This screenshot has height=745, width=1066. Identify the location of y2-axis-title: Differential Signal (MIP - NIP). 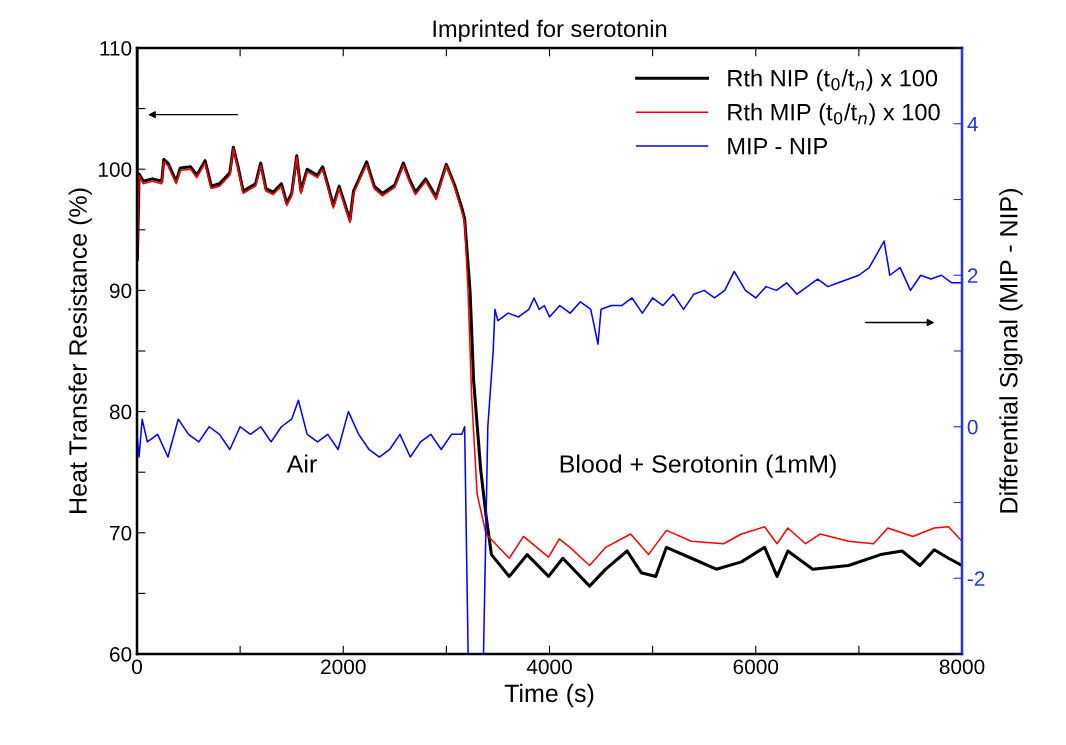
(1011, 351).